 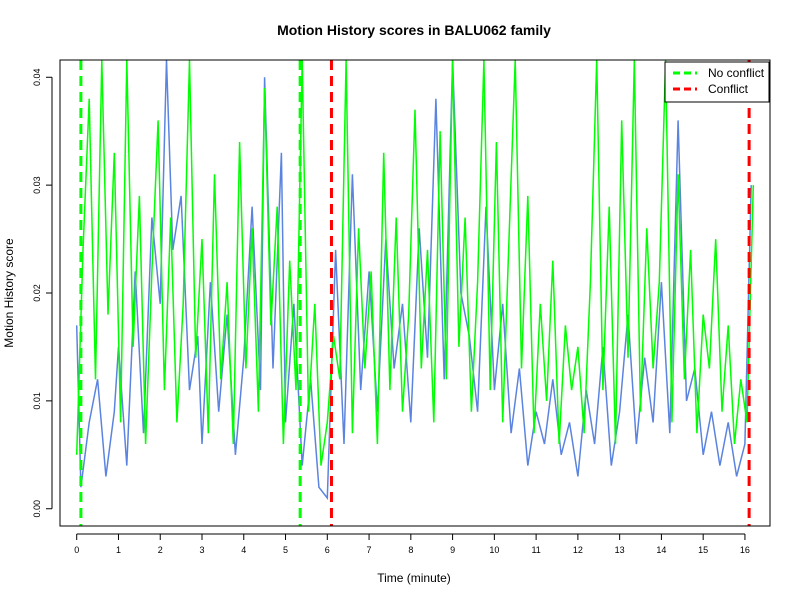 I want to click on x-tick-label-14: 14, so click(x=661, y=550).